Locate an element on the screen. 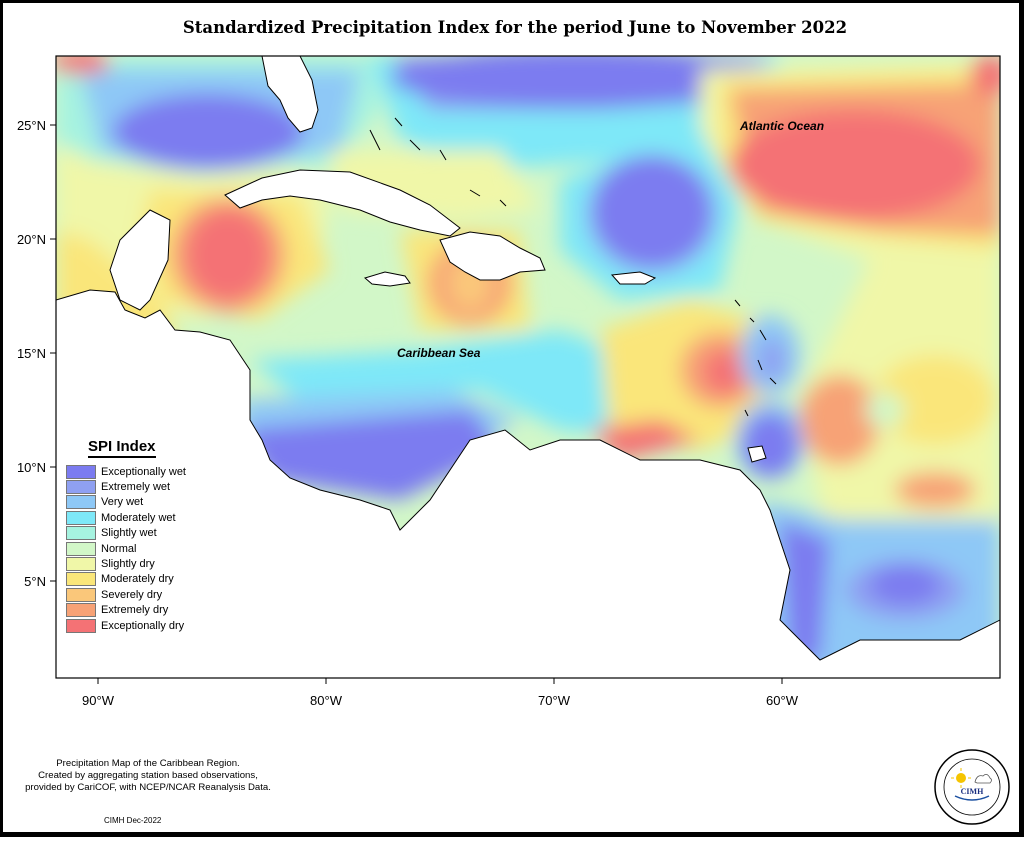 Image resolution: width=1030 pixels, height=843 pixels. legend-label: Moderately wet is located at coordinates (138, 517).